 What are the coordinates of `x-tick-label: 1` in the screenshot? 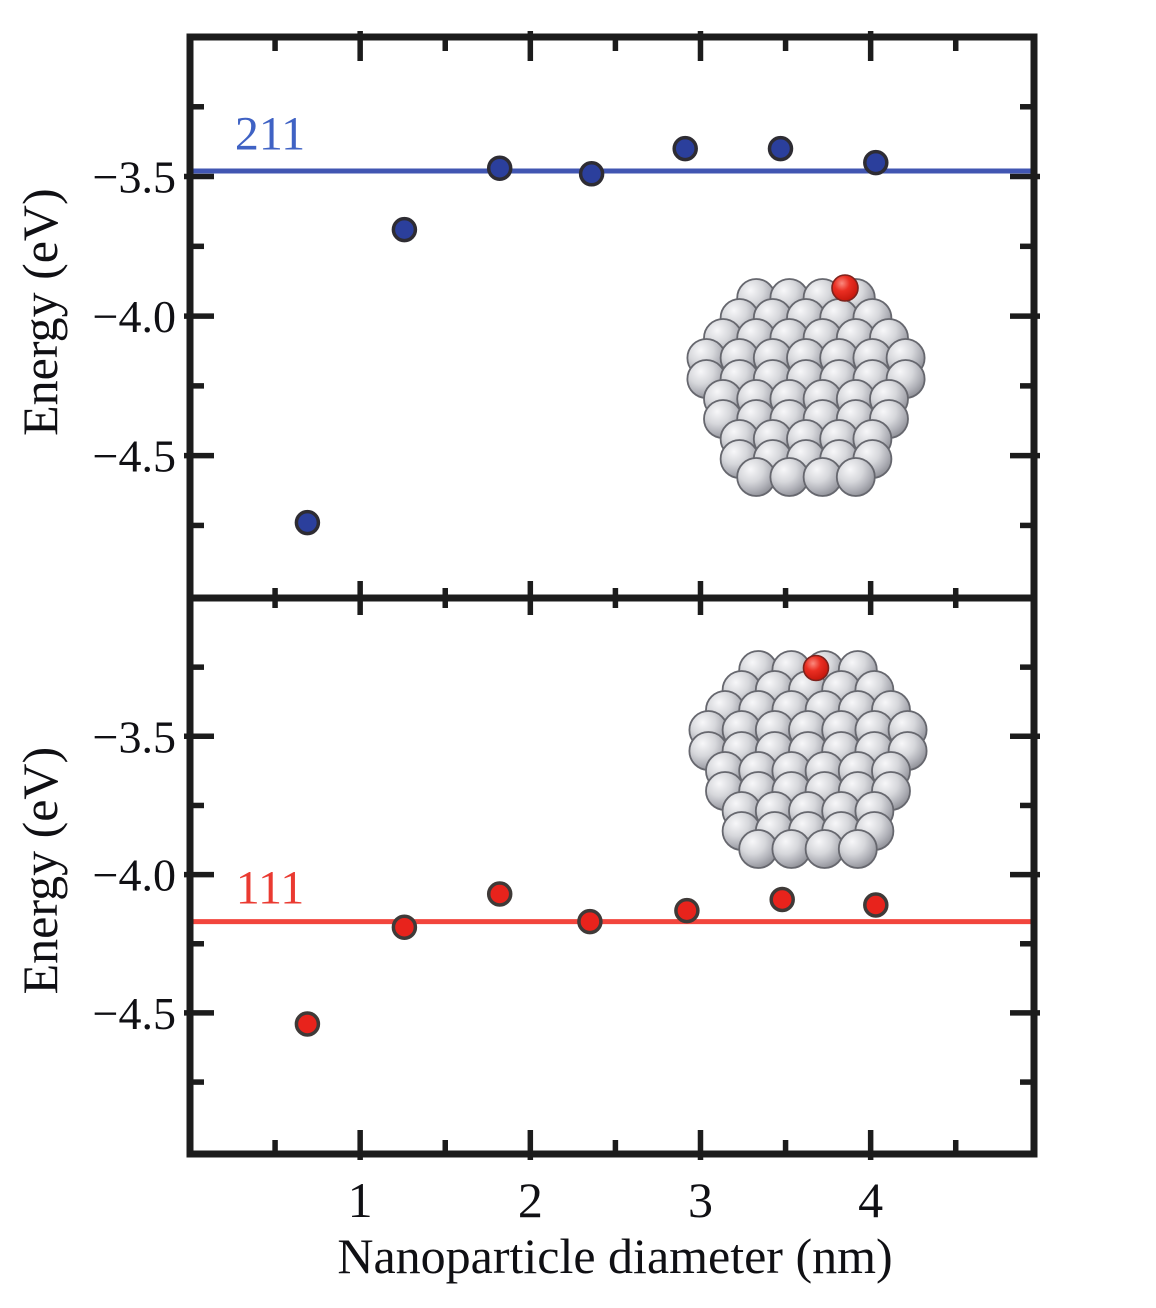 It's located at (360, 1200).